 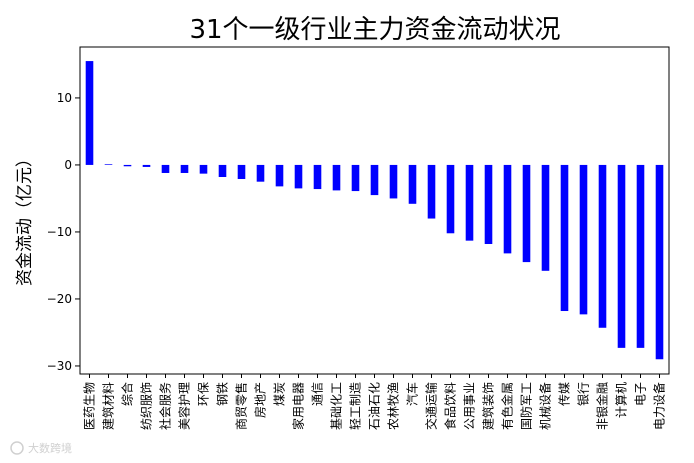 I want to click on bar-美容护理, so click(x=184, y=168).